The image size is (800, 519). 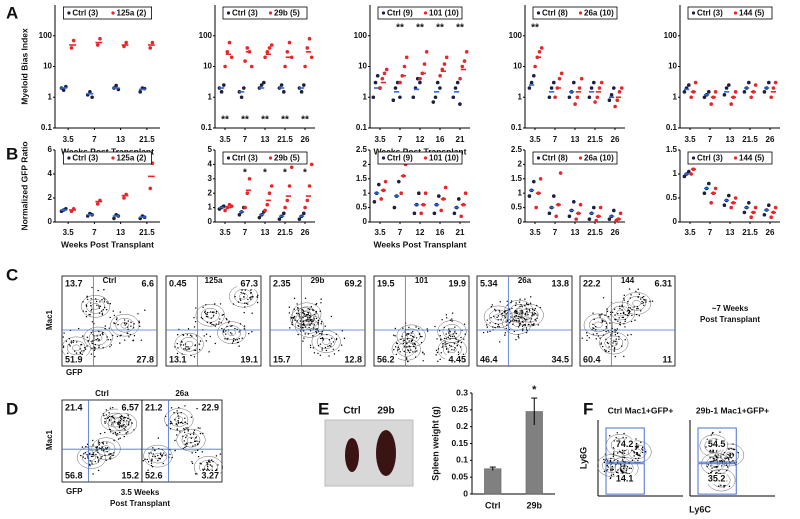 What do you see at coordinates (145, 359) in the screenshot?
I see `quadrant-value: 27.8` at bounding box center [145, 359].